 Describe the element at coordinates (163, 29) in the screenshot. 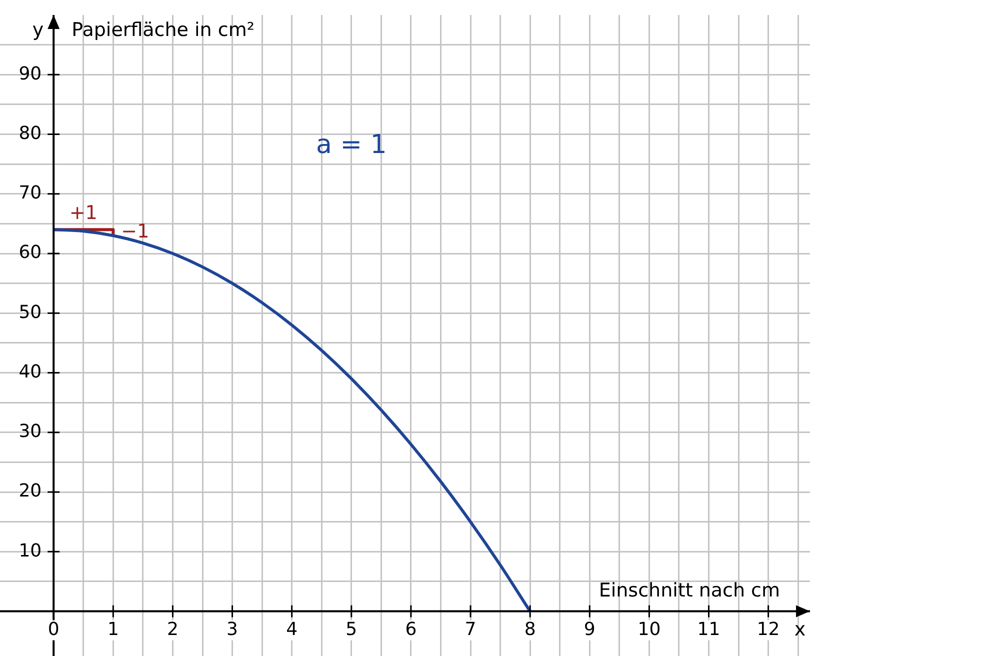

I see `y-axis-title: Papierfläche in cm²` at that location.